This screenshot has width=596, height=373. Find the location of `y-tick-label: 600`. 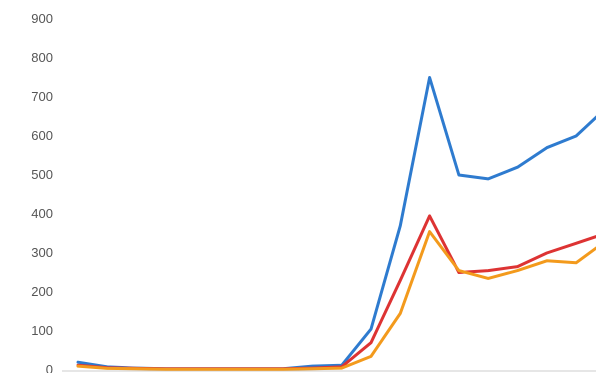

y-tick-label: 600 is located at coordinates (42, 135).